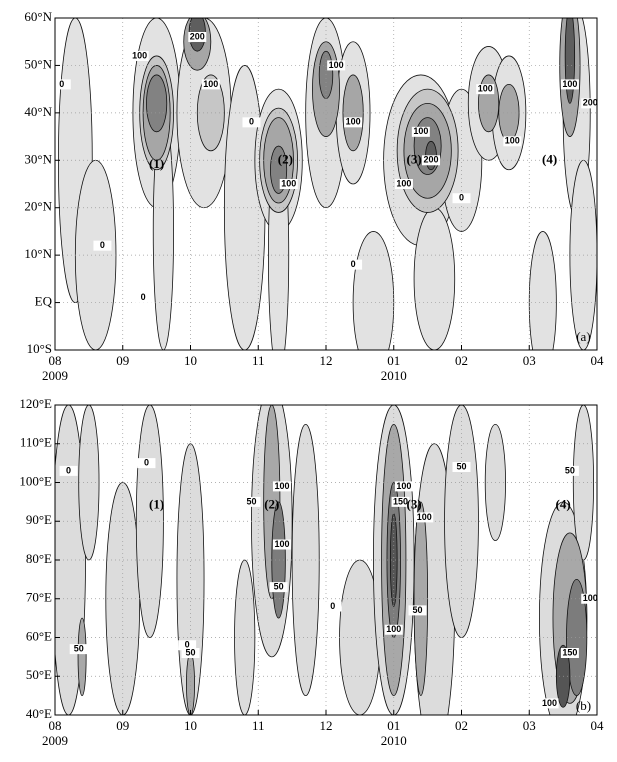 This screenshot has height=762, width=617. I want to click on y-tick-label: 60°N, so click(38, 16).